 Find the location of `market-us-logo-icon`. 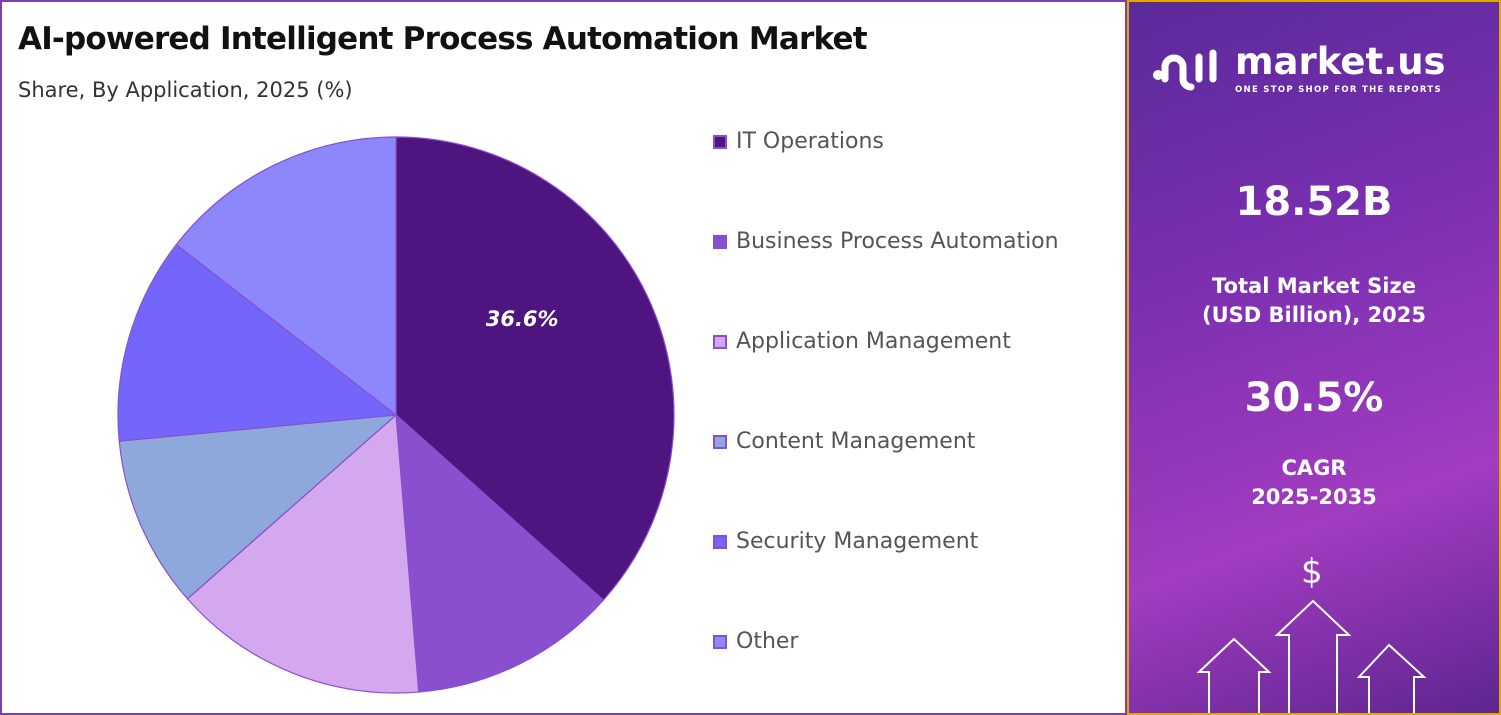

market-us-logo-icon is located at coordinates (1185, 70).